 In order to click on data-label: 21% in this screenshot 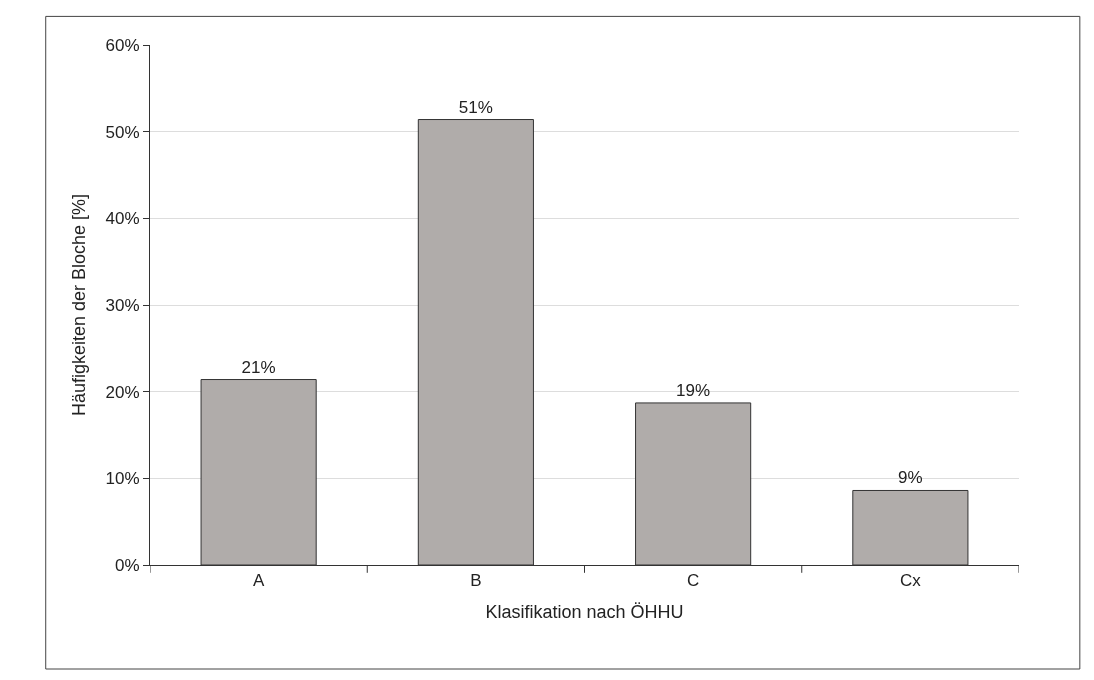, I will do `click(258, 367)`.